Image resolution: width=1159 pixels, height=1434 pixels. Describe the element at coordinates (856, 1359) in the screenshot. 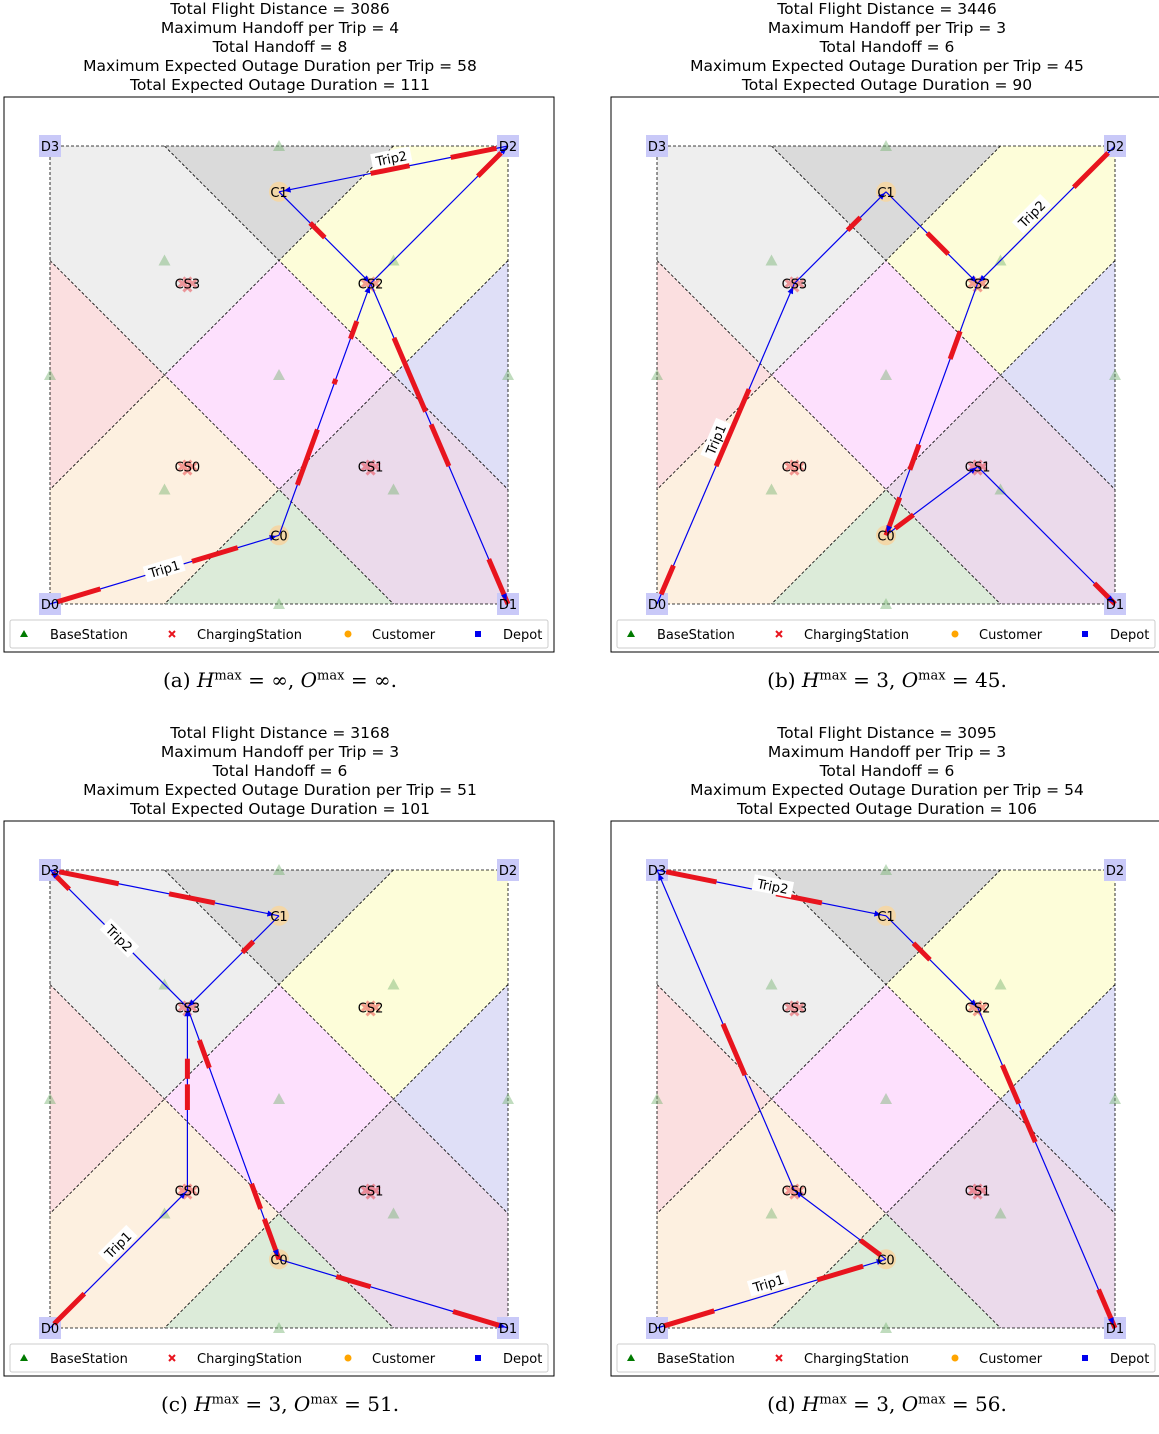

I see `legend-label: ChargingStation` at that location.